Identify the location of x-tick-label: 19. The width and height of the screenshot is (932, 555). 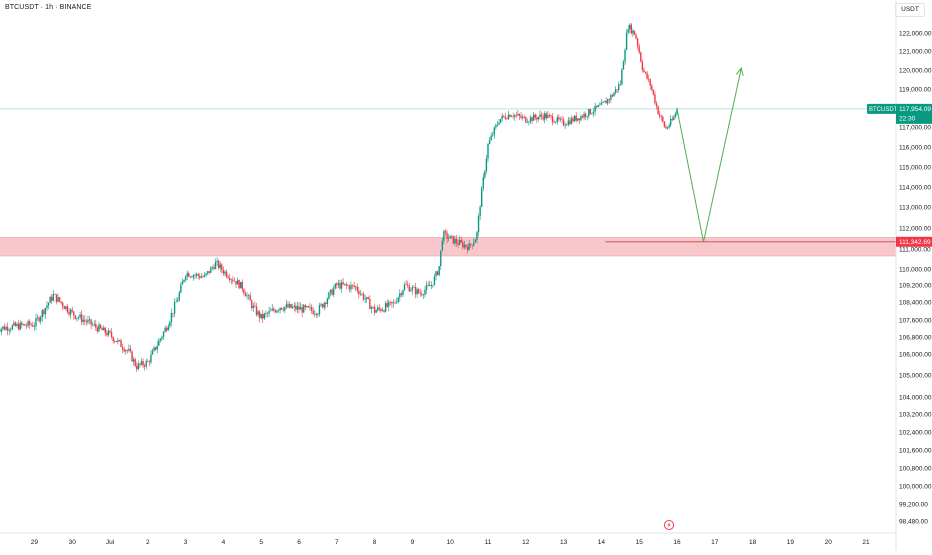
(791, 542).